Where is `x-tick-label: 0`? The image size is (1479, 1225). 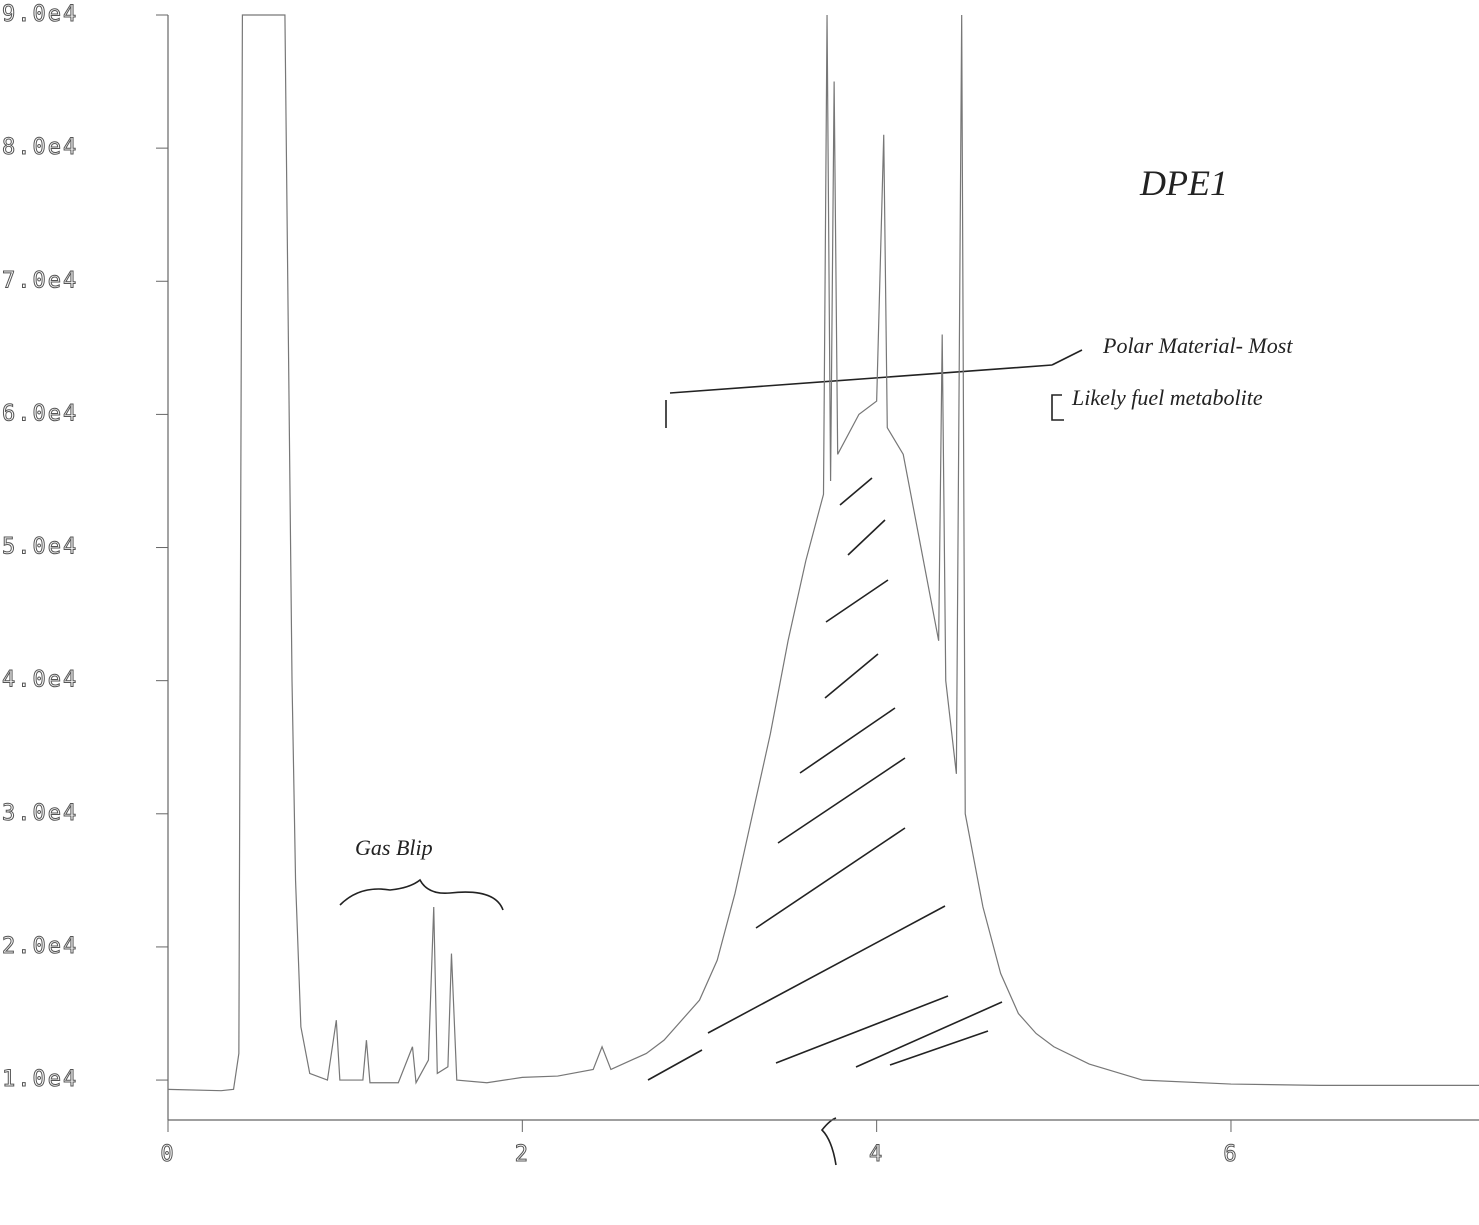
x-tick-label: 0 is located at coordinates (167, 1154).